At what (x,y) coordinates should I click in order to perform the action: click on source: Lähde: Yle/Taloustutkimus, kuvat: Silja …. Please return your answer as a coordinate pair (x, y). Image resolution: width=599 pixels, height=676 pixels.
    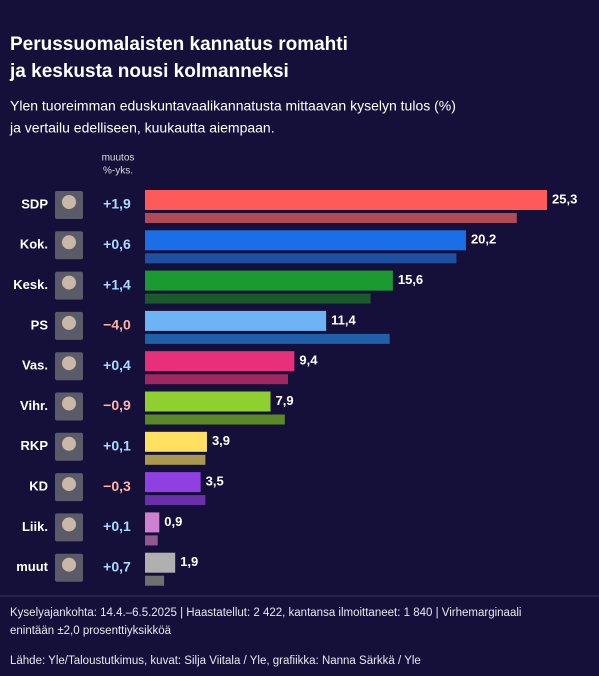
    Looking at the image, I should click on (215, 661).